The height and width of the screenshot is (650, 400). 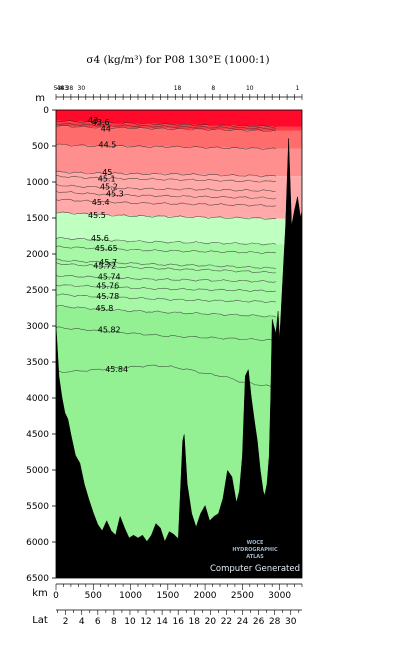 What do you see at coordinates (114, 622) in the screenshot?
I see `lat-tick-label: 8` at bounding box center [114, 622].